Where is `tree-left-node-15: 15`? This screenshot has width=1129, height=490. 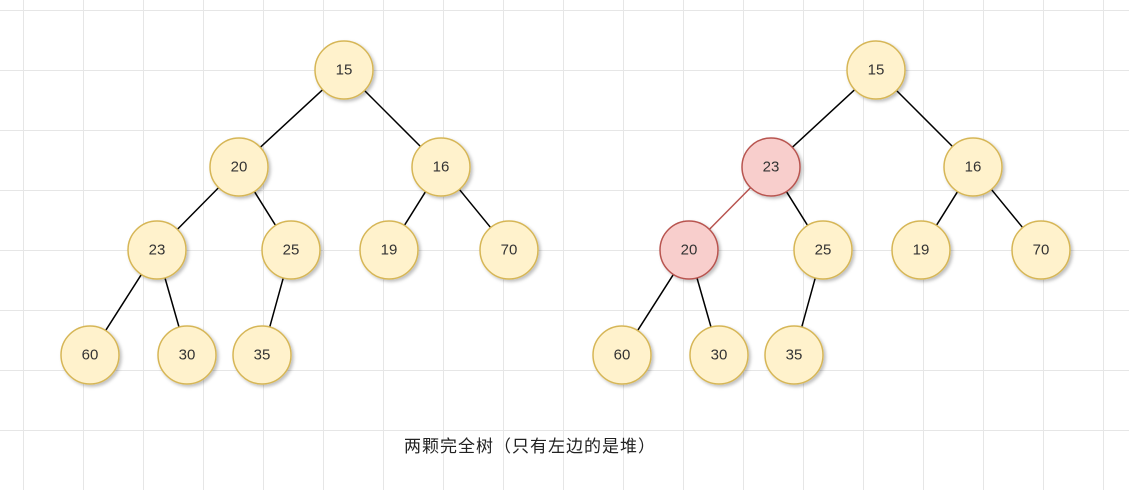 tree-left-node-15: 15 is located at coordinates (344, 70).